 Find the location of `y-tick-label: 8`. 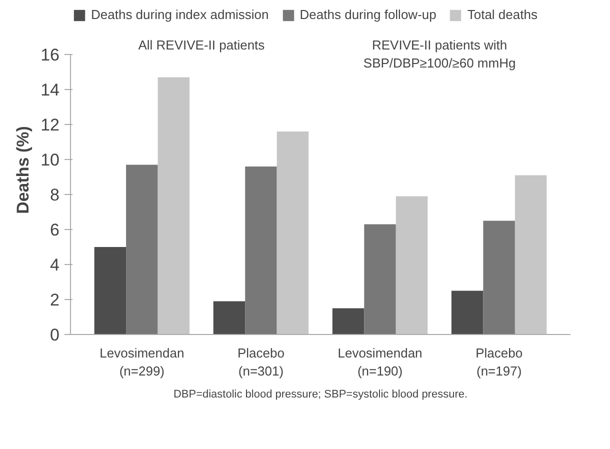

y-tick-label: 8 is located at coordinates (55, 195).